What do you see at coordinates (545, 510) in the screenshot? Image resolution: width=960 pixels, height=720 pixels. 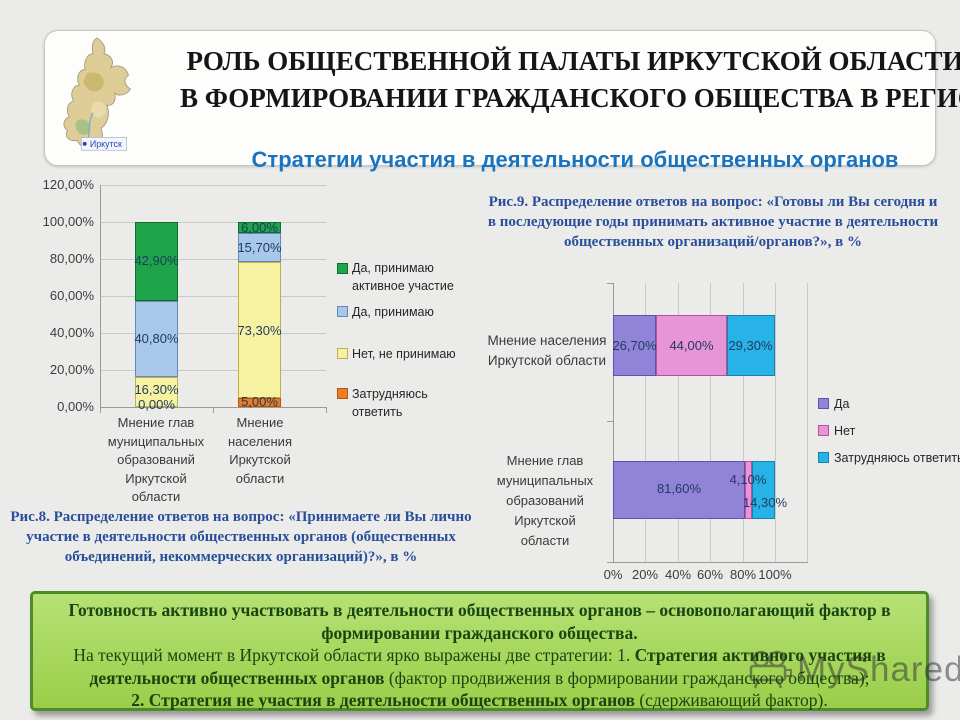 I see `category-label-line: образований Иркутской` at bounding box center [545, 510].